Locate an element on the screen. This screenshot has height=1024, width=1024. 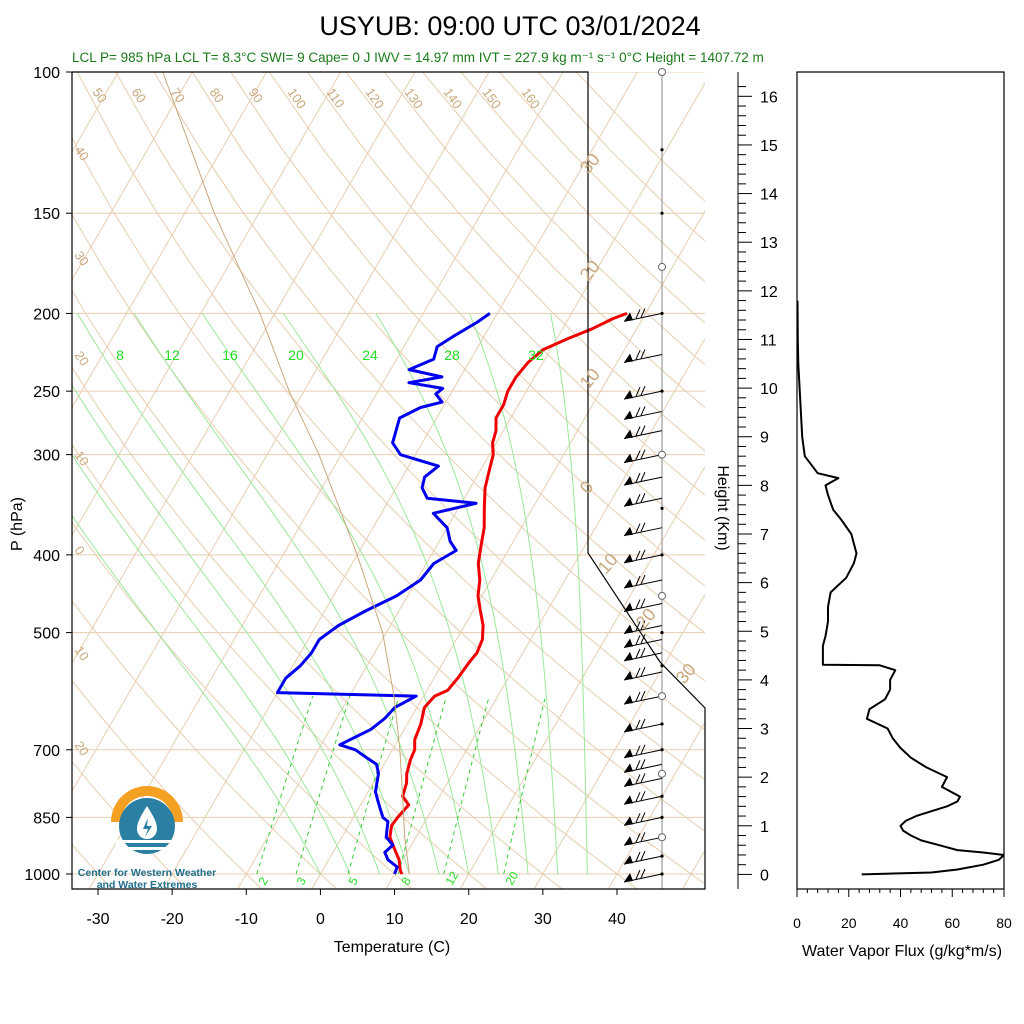
y-tick-label: 400 is located at coordinates (46, 556).